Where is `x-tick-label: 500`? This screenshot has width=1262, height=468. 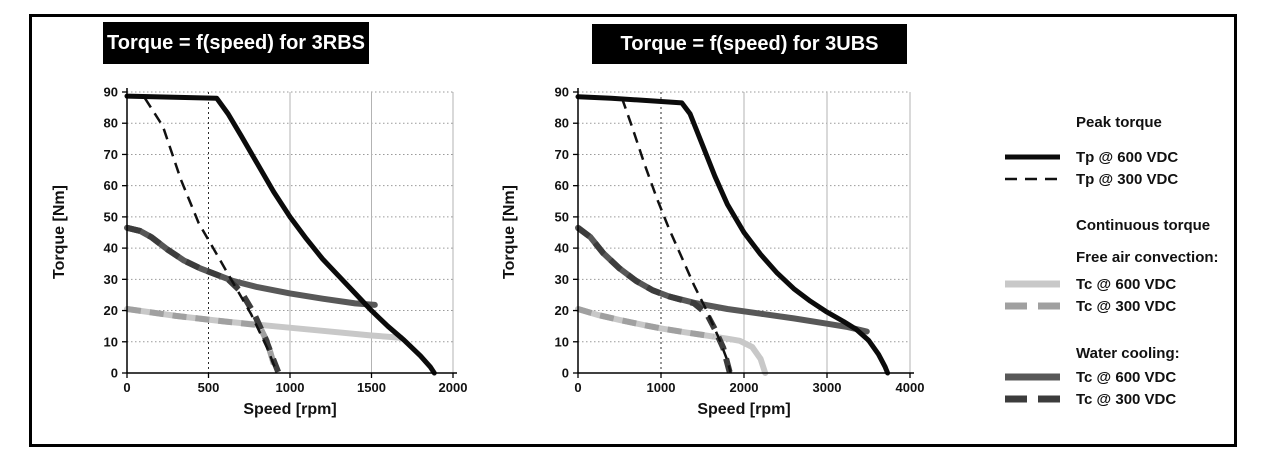 x-tick-label: 500 is located at coordinates (209, 387).